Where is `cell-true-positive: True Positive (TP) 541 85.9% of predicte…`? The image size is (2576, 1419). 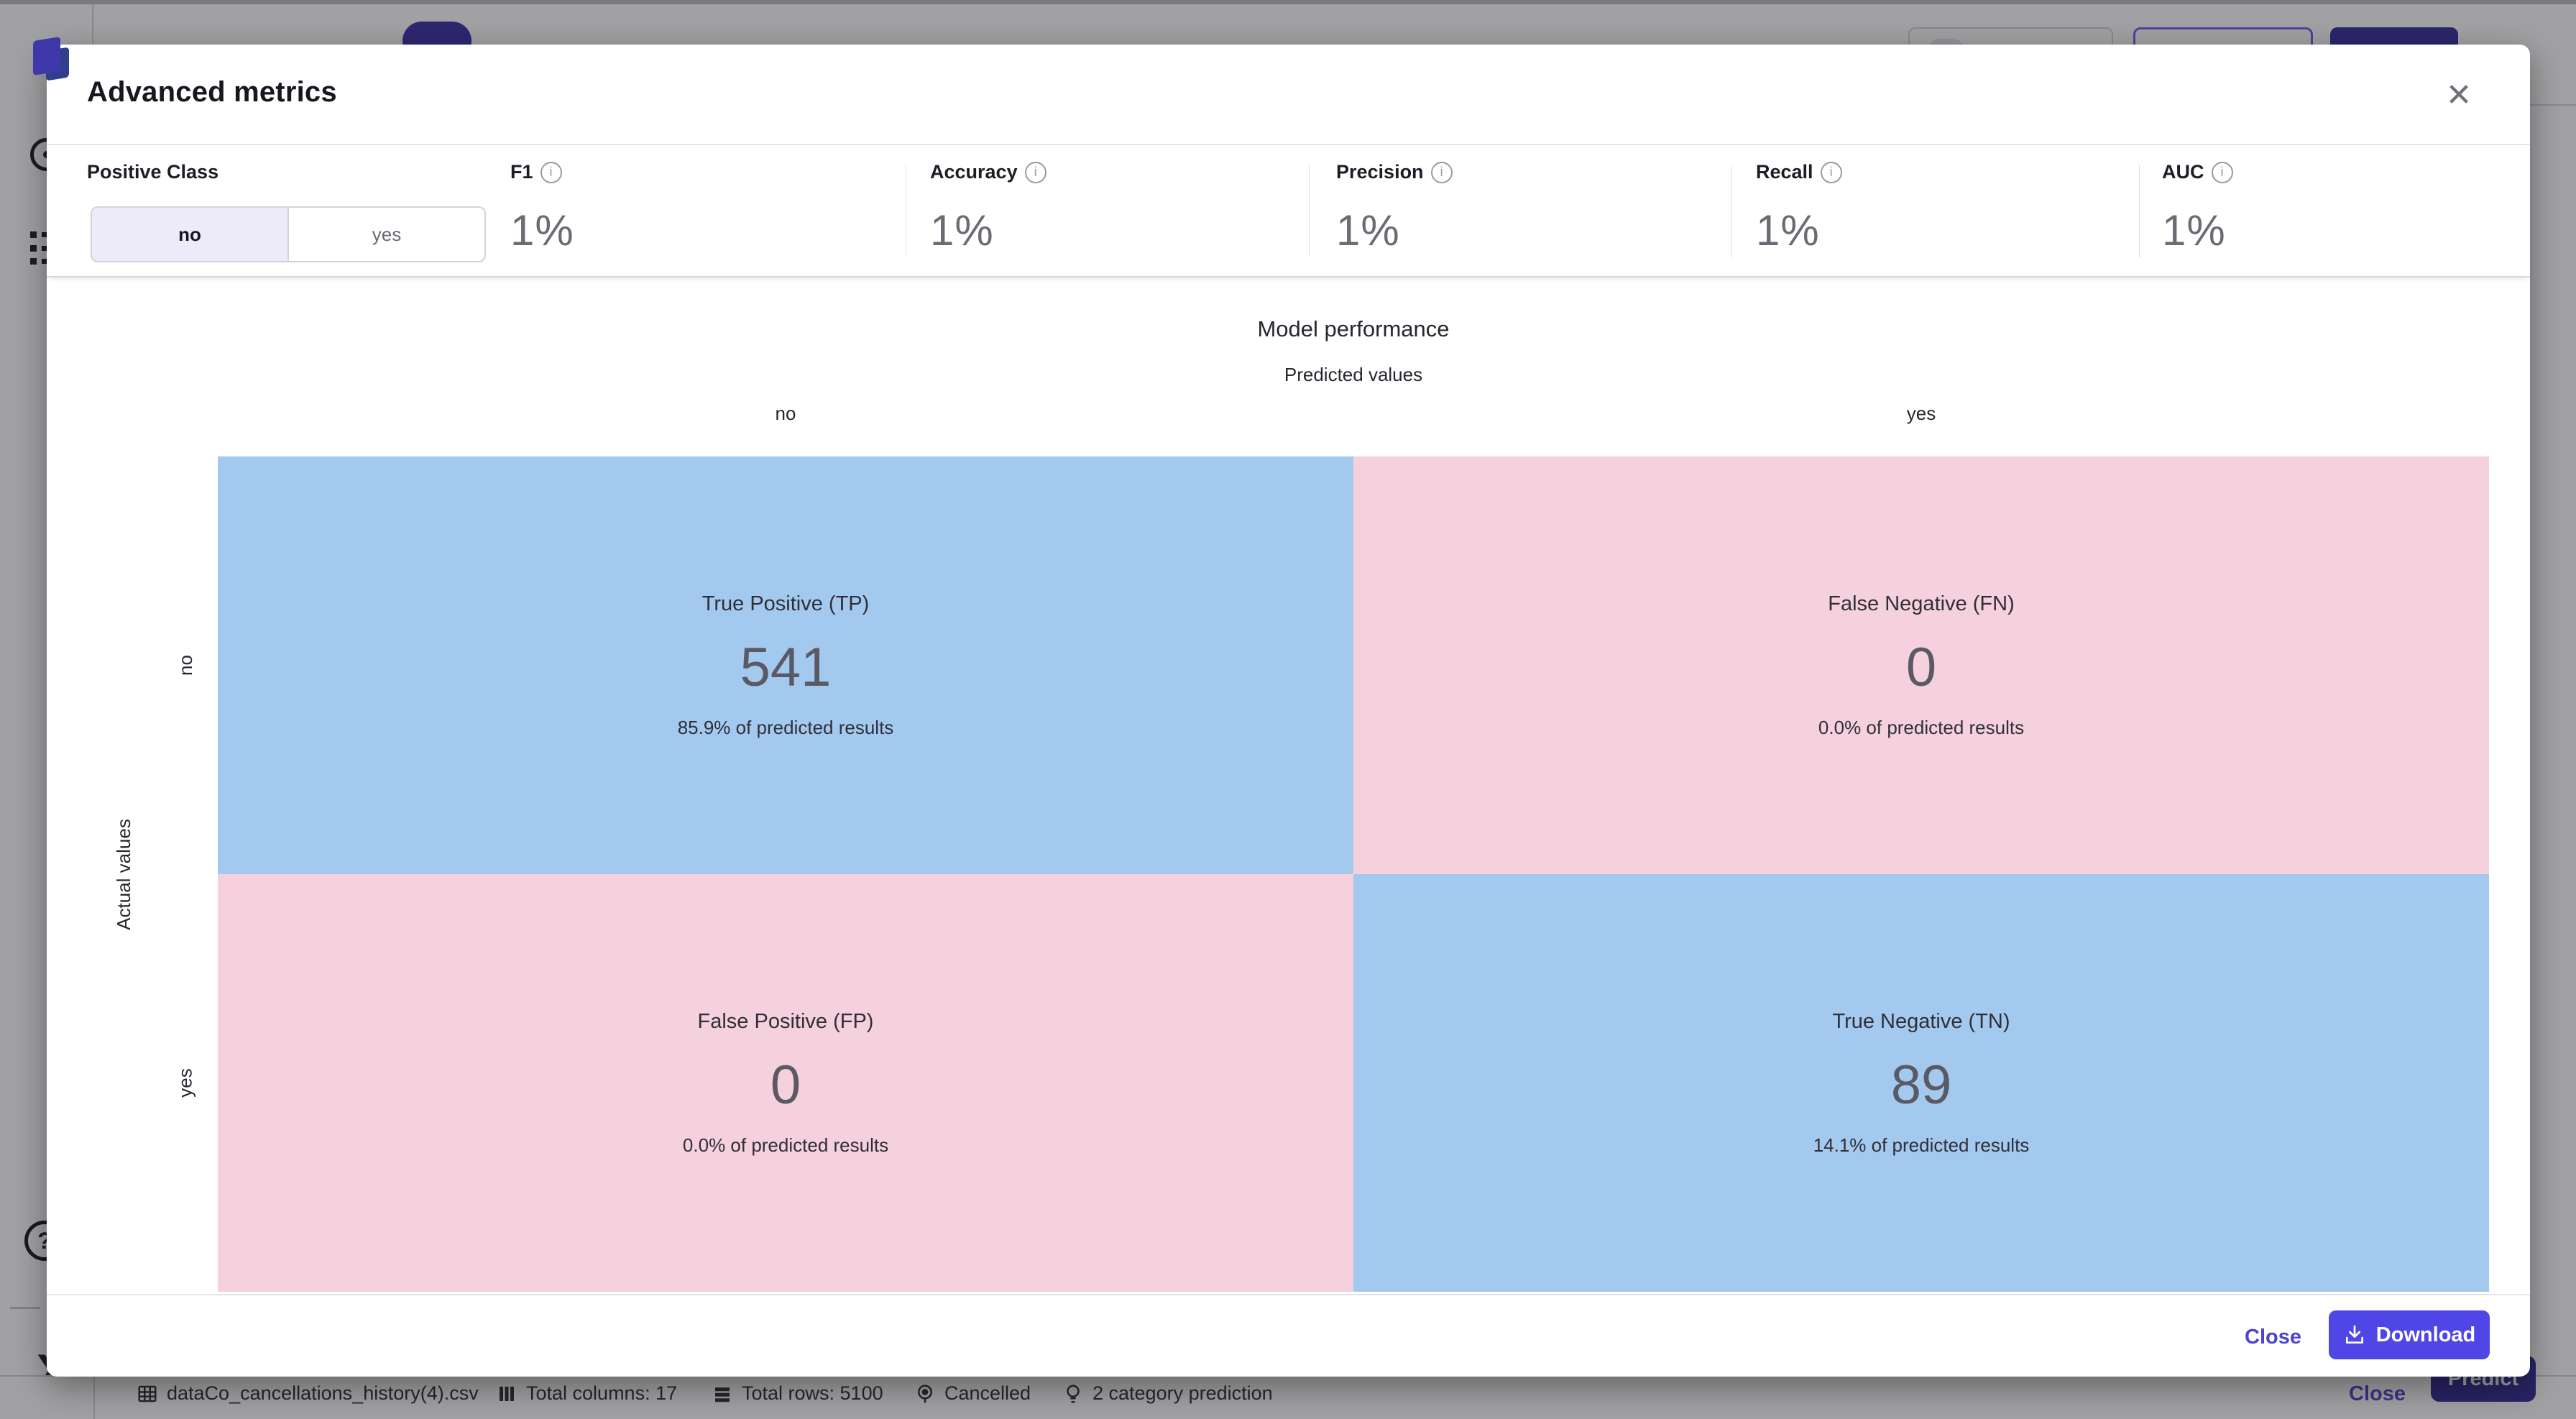
cell-true-positive: True Positive (TP) 541 85.9% of predicte… is located at coordinates (785, 665).